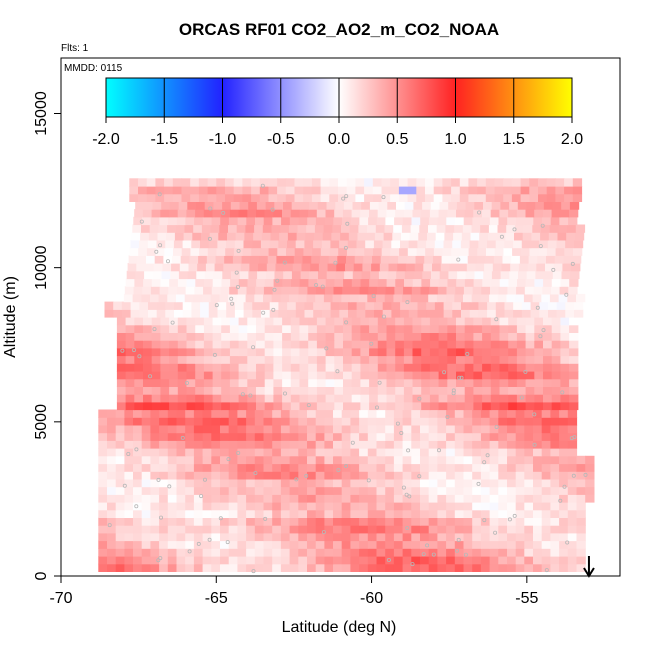 The width and height of the screenshot is (650, 650). Describe the element at coordinates (164, 139) in the screenshot. I see `colorbar-tick-label: -1.5` at that location.